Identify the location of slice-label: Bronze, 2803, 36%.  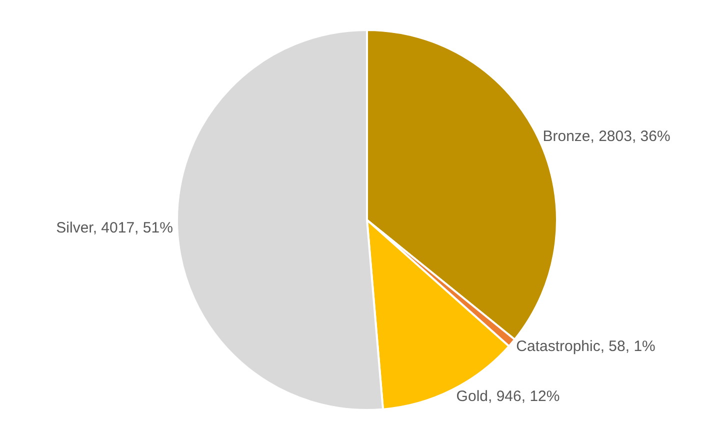
(606, 137).